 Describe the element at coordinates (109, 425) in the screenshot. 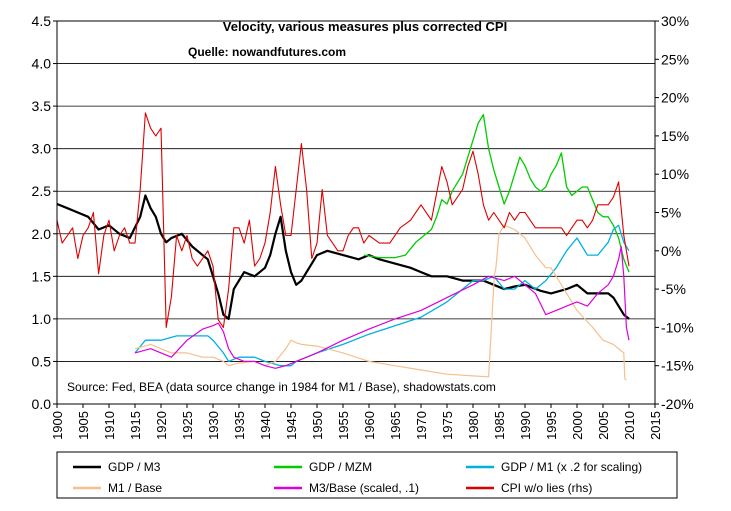

I see `x-tick-label: 1910` at that location.